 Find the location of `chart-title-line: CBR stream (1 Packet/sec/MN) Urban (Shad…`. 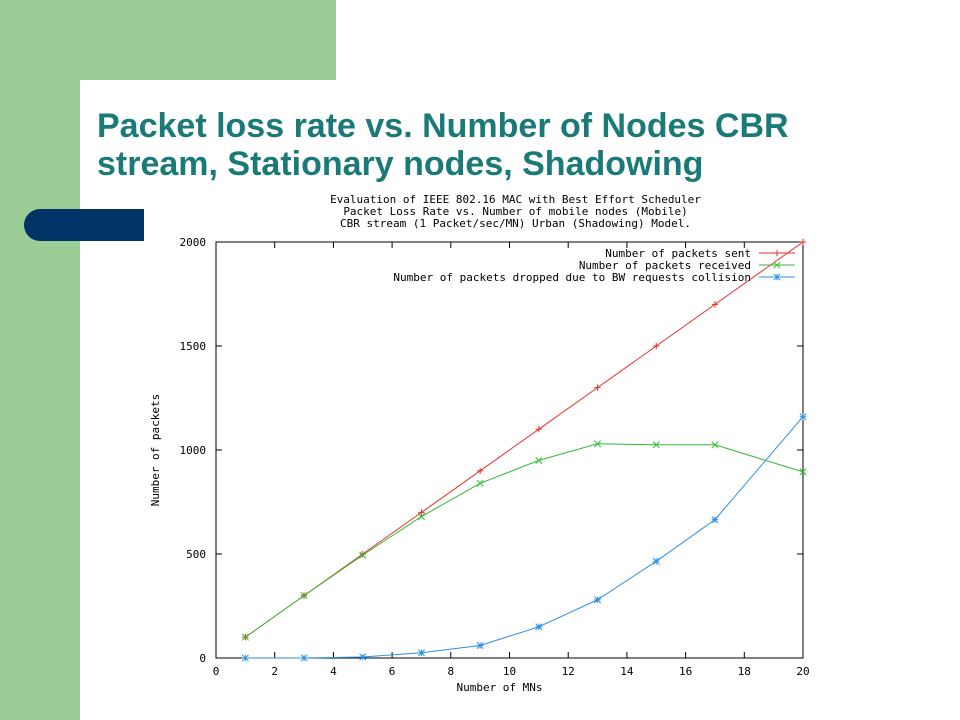

chart-title-line: CBR stream (1 Packet/sec/MN) Urban (Shad… is located at coordinates (515, 223).